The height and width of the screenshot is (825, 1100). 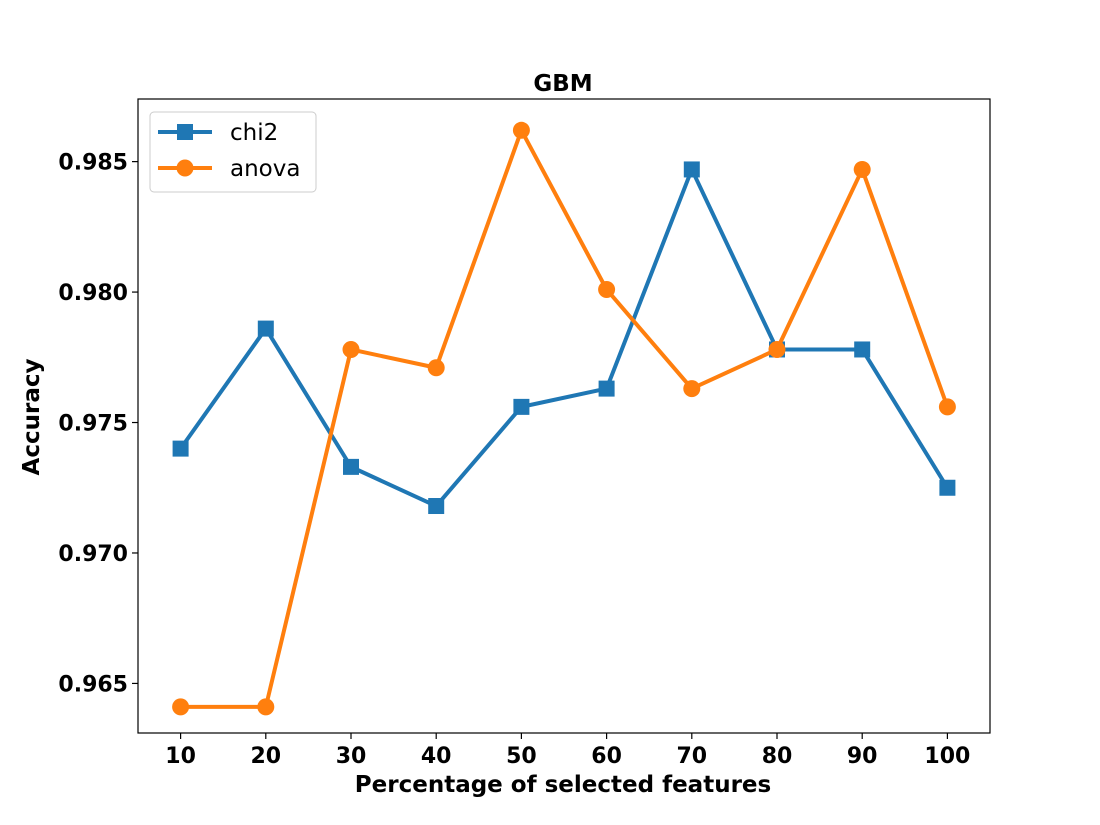 I want to click on y-tick-label: 0.965, so click(x=93, y=684).